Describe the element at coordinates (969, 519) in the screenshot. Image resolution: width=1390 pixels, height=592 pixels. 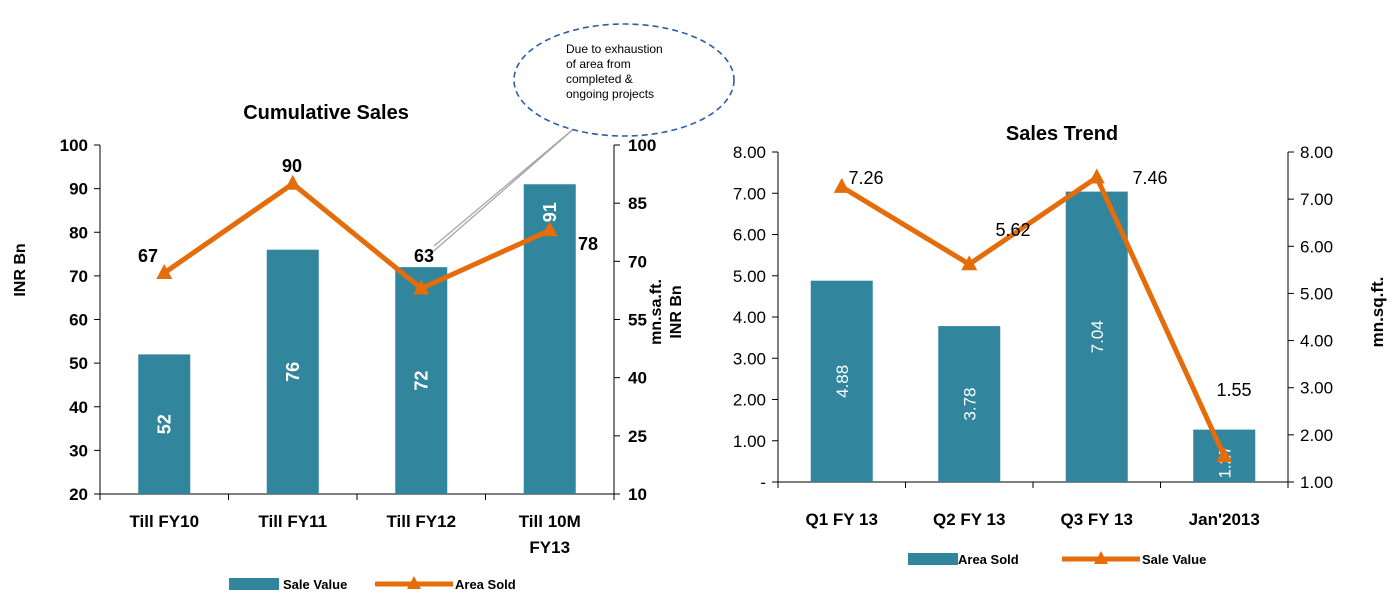
I see `chart2-x-tick-label: Q2 FY 13` at that location.